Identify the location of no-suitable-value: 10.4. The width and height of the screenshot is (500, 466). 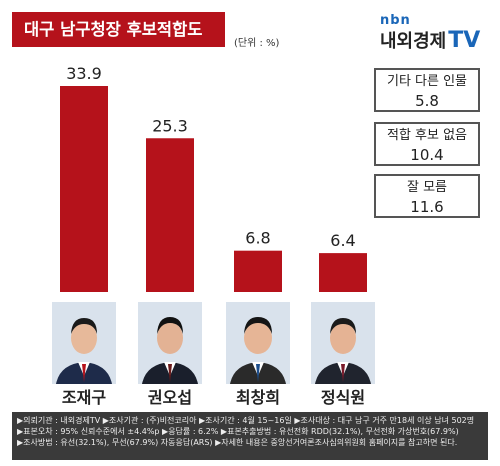
(427, 155).